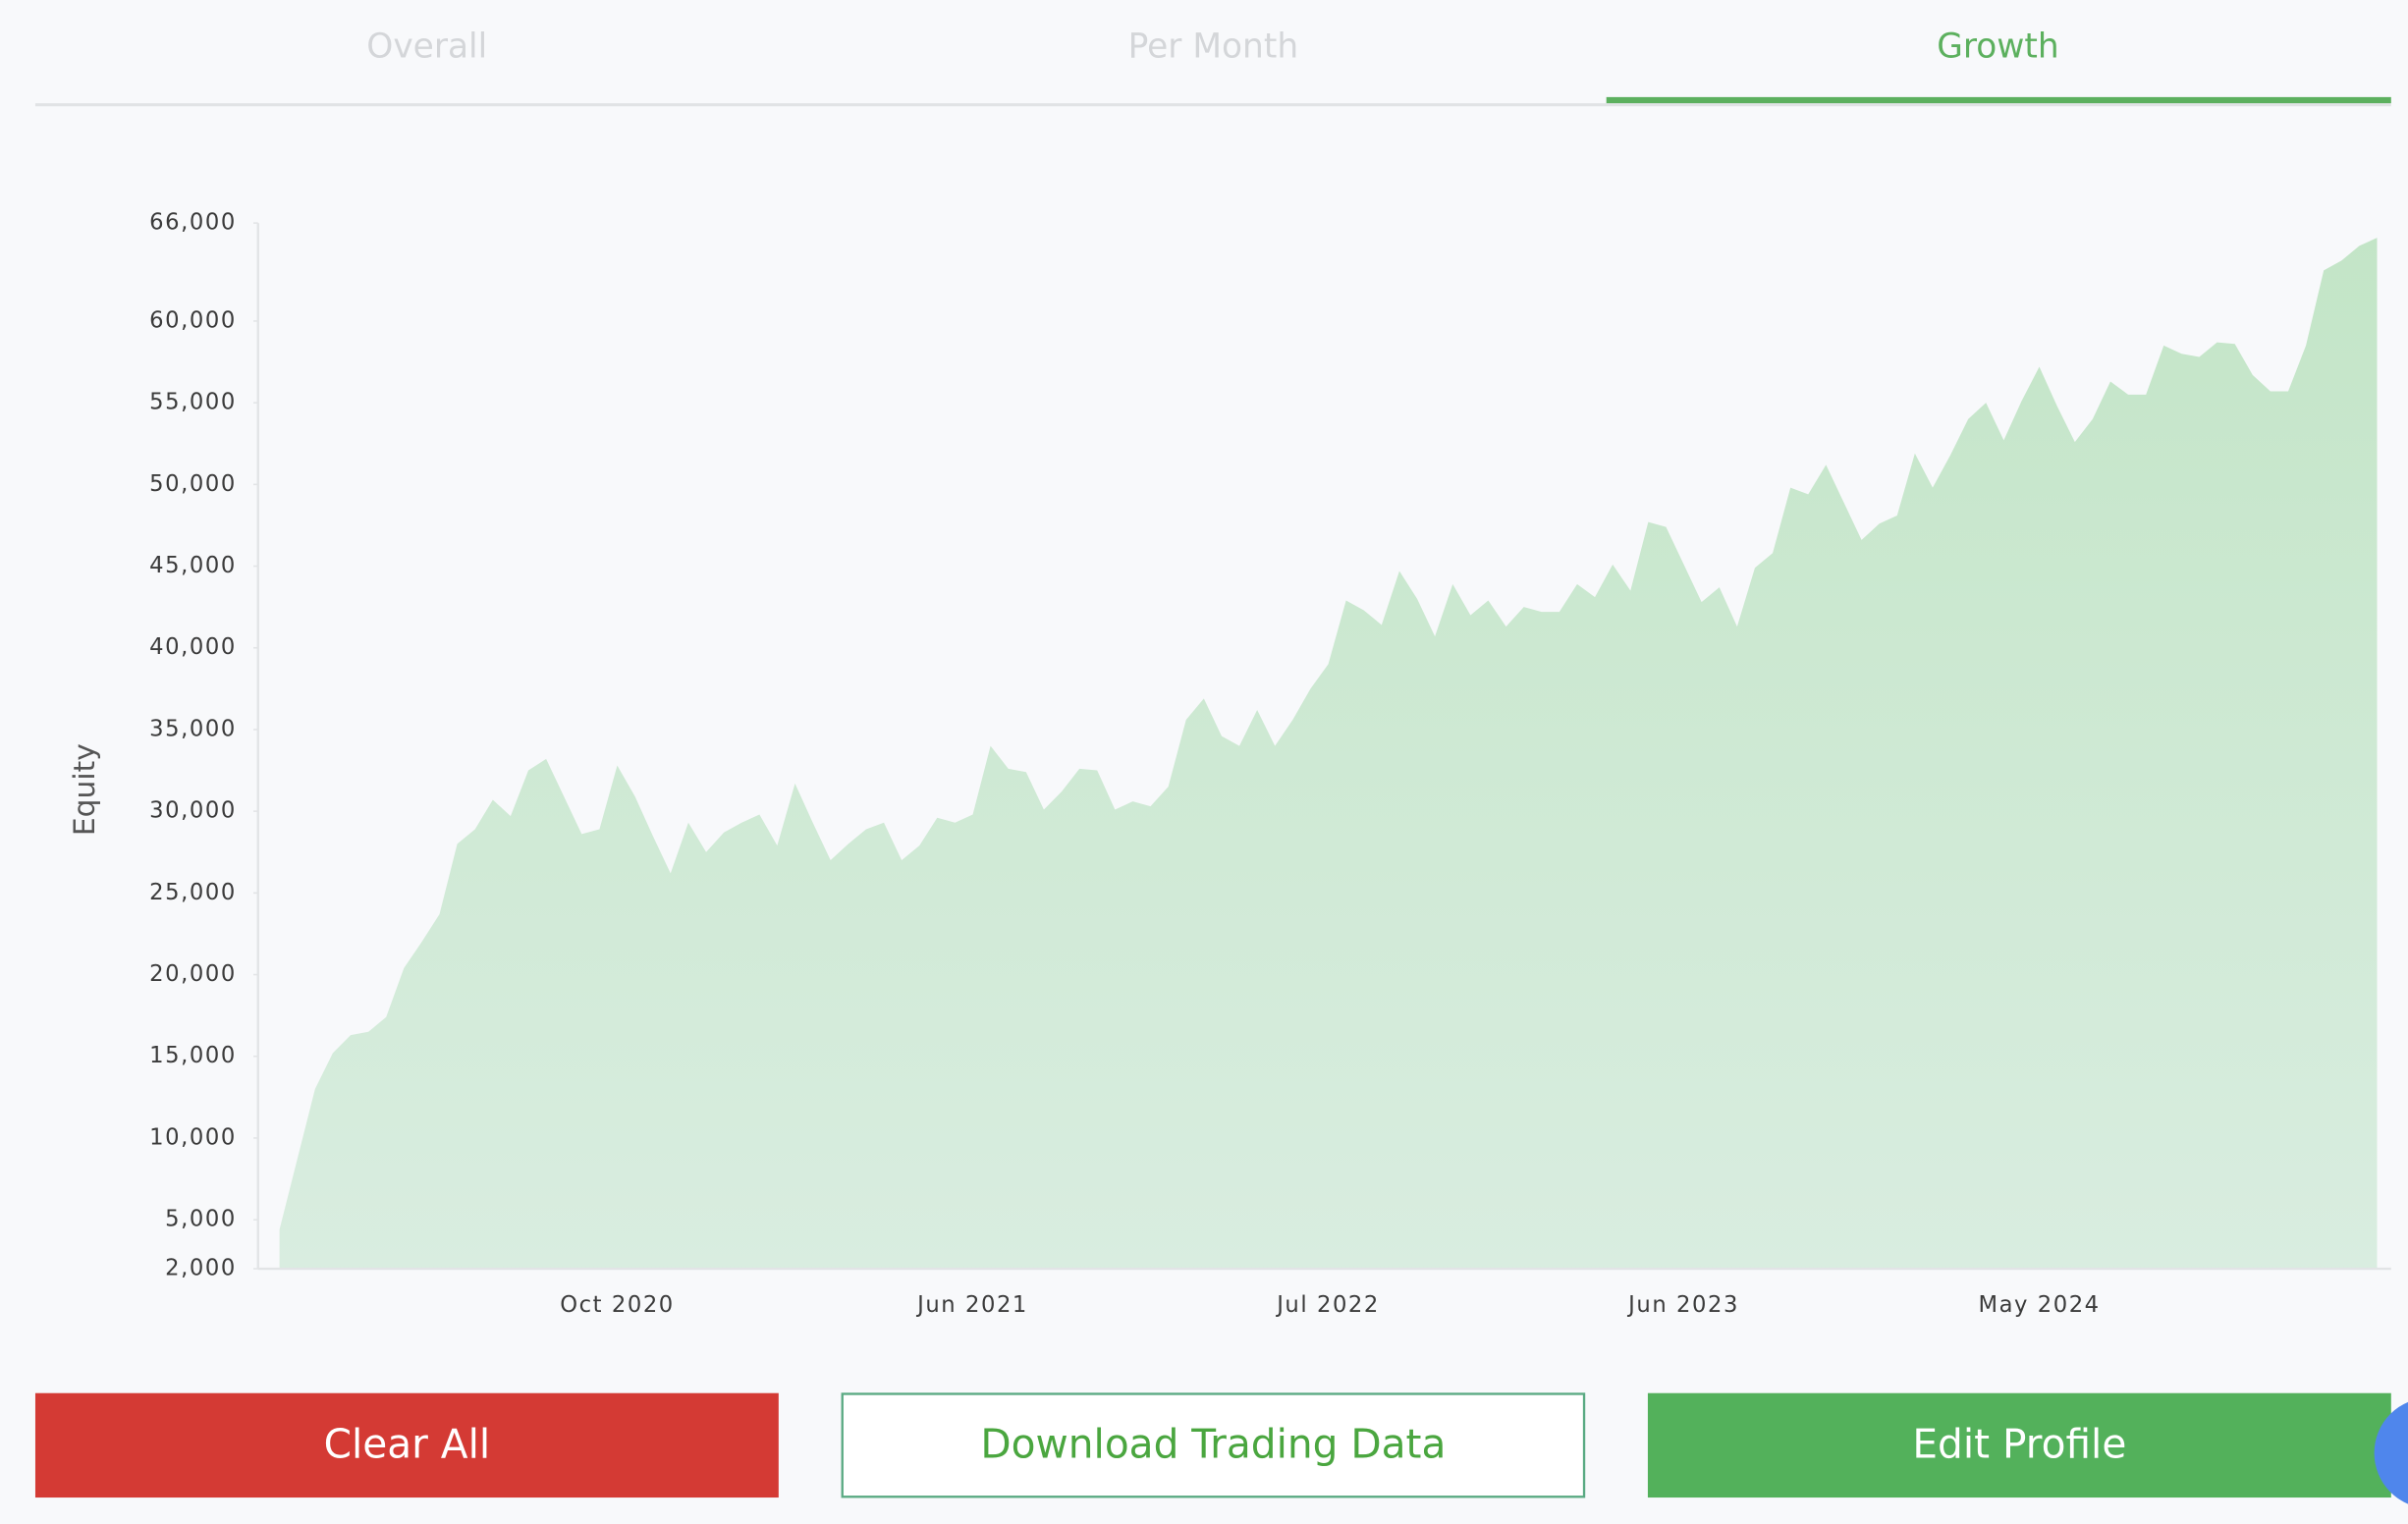  What do you see at coordinates (1213, 67) in the screenshot?
I see `tabs: Overall Per Month Growth` at bounding box center [1213, 67].